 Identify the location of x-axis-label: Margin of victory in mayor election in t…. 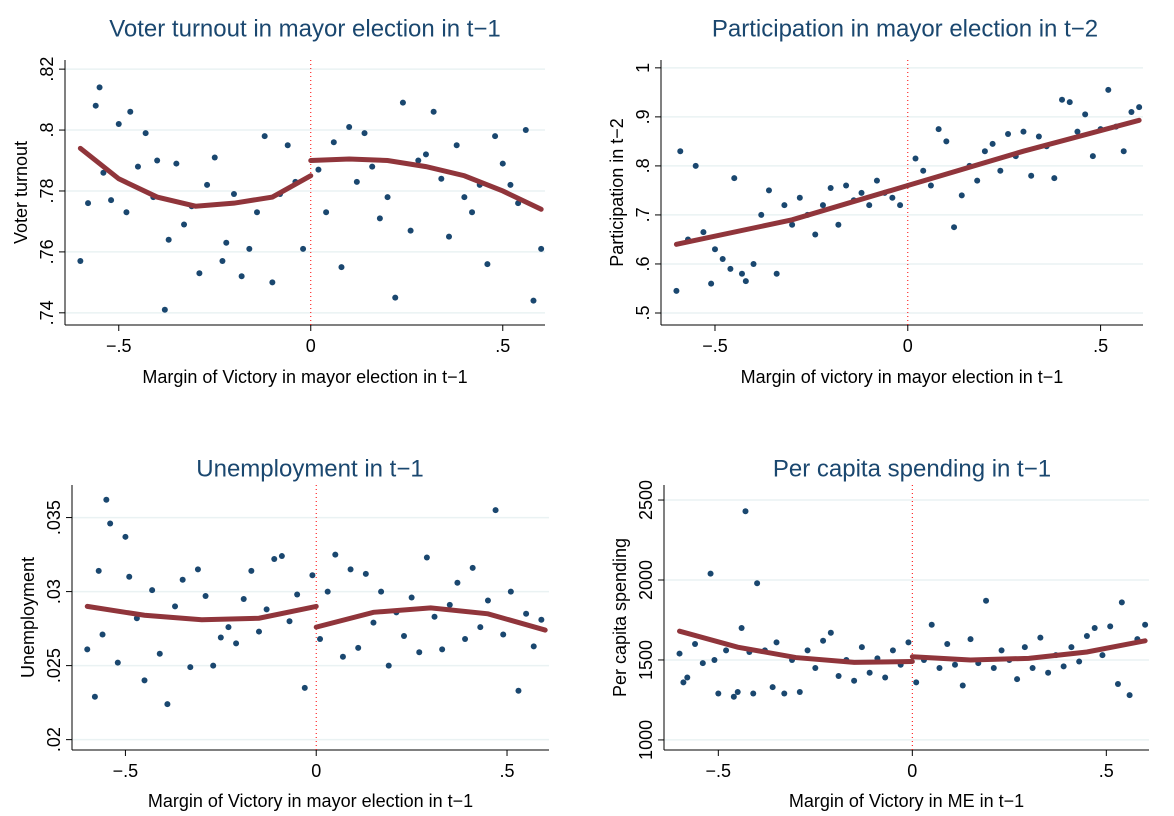
(902, 377).